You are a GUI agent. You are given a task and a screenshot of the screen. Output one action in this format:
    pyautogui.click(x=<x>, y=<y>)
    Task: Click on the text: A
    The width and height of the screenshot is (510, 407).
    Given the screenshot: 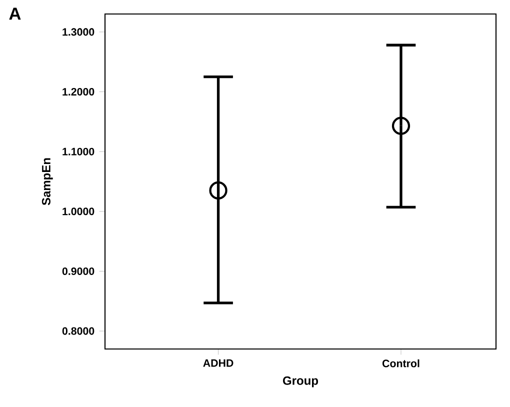 What is the action you would take?
    pyautogui.click(x=15, y=14)
    